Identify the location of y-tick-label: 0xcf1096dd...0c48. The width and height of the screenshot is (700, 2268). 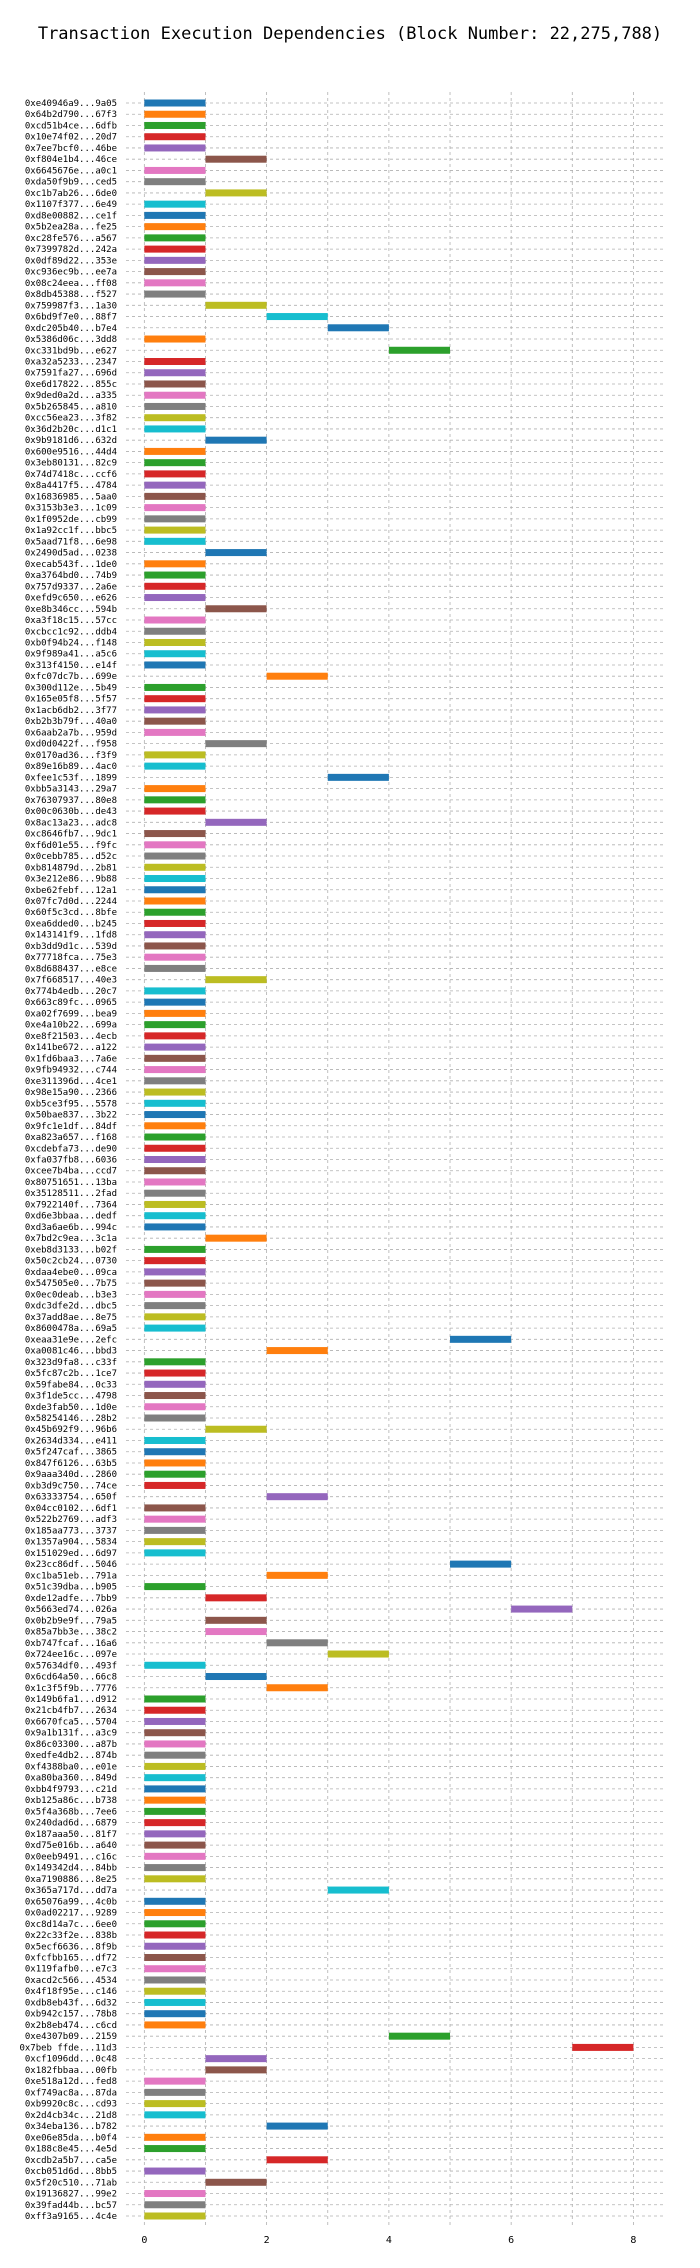
(71, 2060).